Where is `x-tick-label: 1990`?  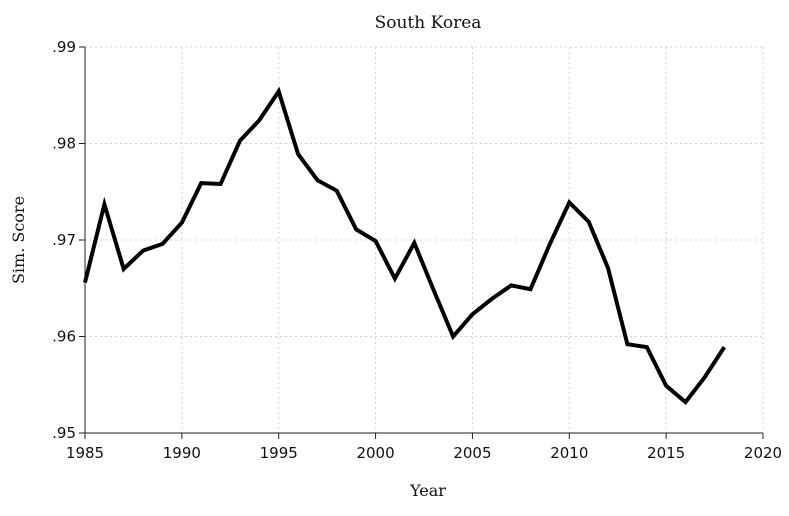
x-tick-label: 1990 is located at coordinates (182, 453).